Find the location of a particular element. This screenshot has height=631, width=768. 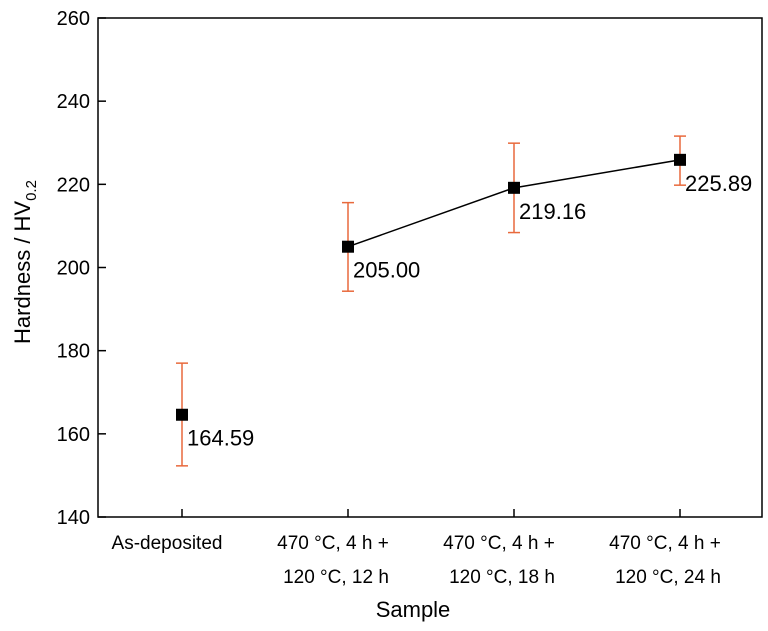

y-axis: 140 160 180 200 220 240 260 is located at coordinates (81, 268).